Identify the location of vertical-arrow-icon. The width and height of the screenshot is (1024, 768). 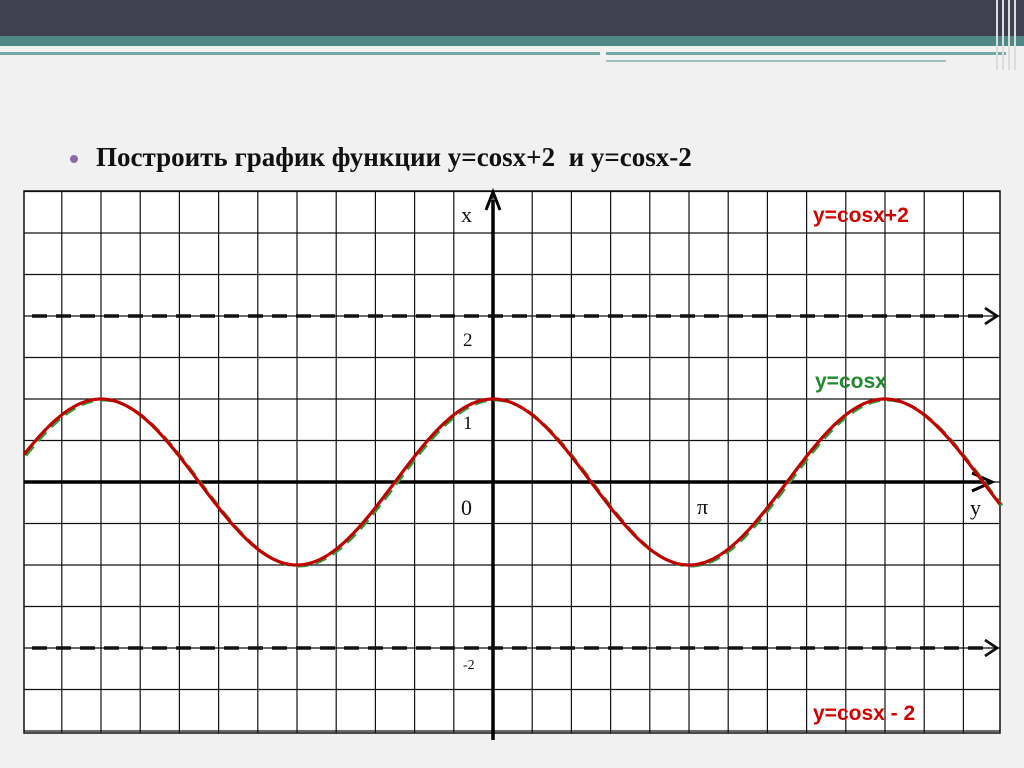
(493, 199).